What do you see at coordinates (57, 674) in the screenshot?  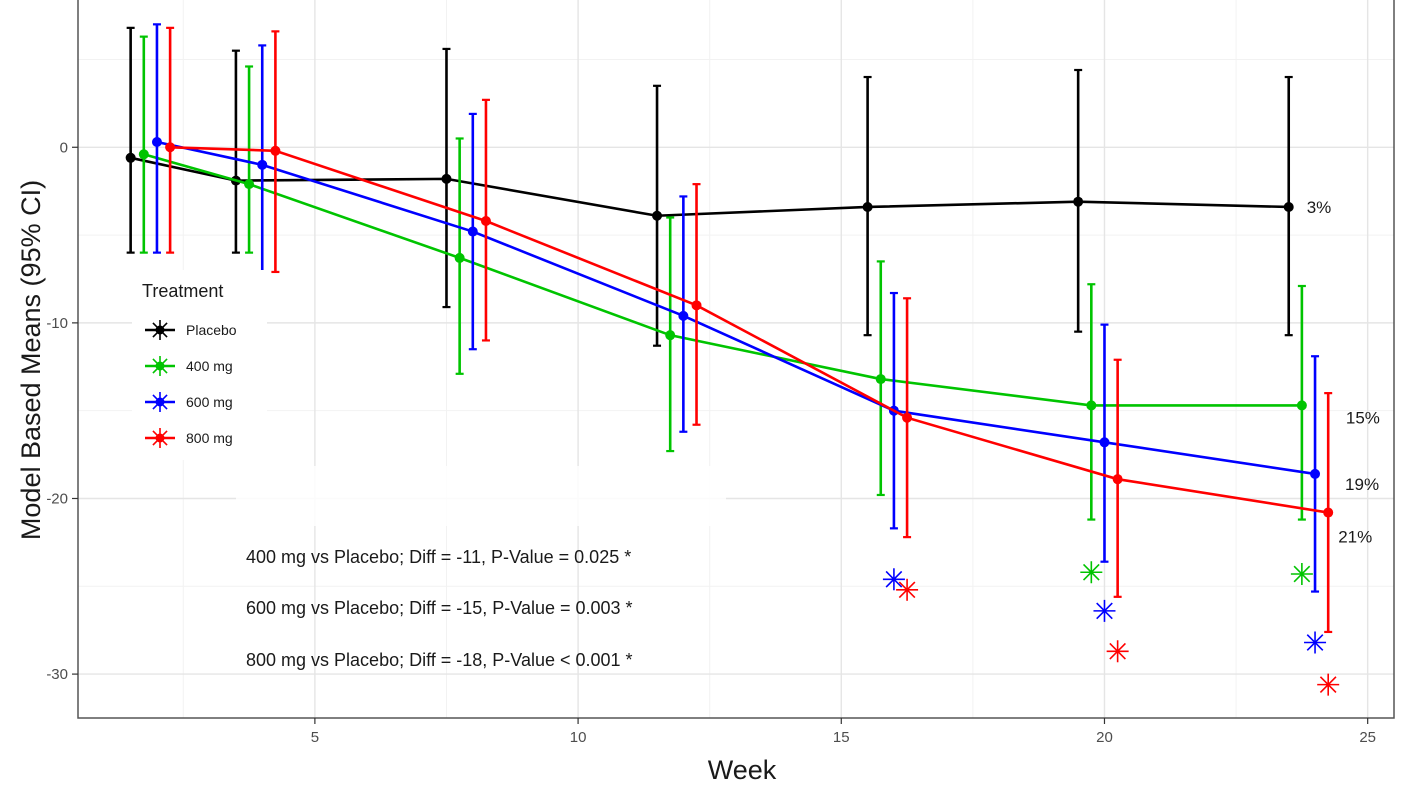 I see `y-tick-label: -30` at bounding box center [57, 674].